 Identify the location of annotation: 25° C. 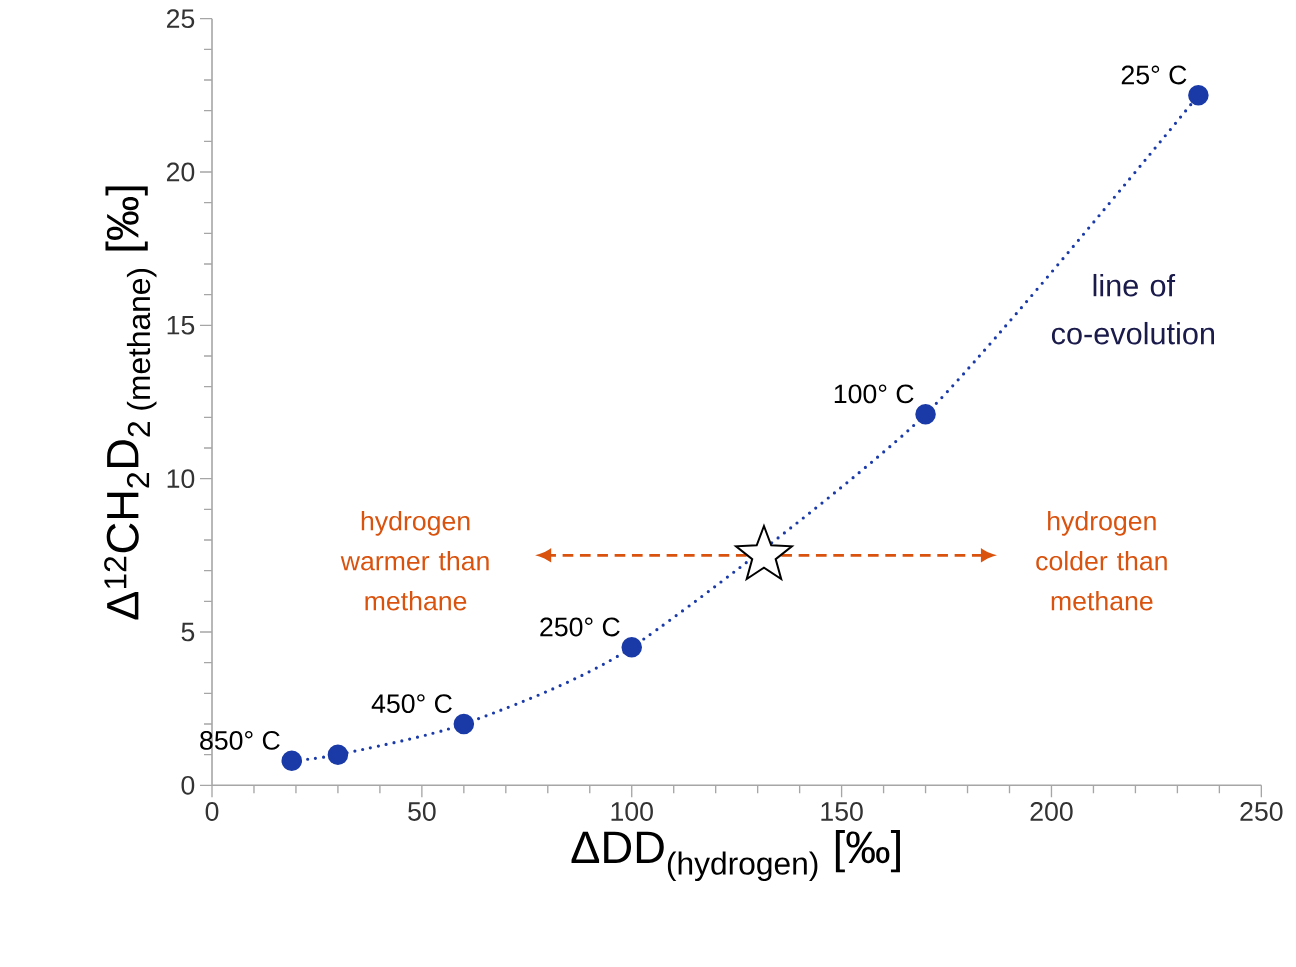
(1154, 75).